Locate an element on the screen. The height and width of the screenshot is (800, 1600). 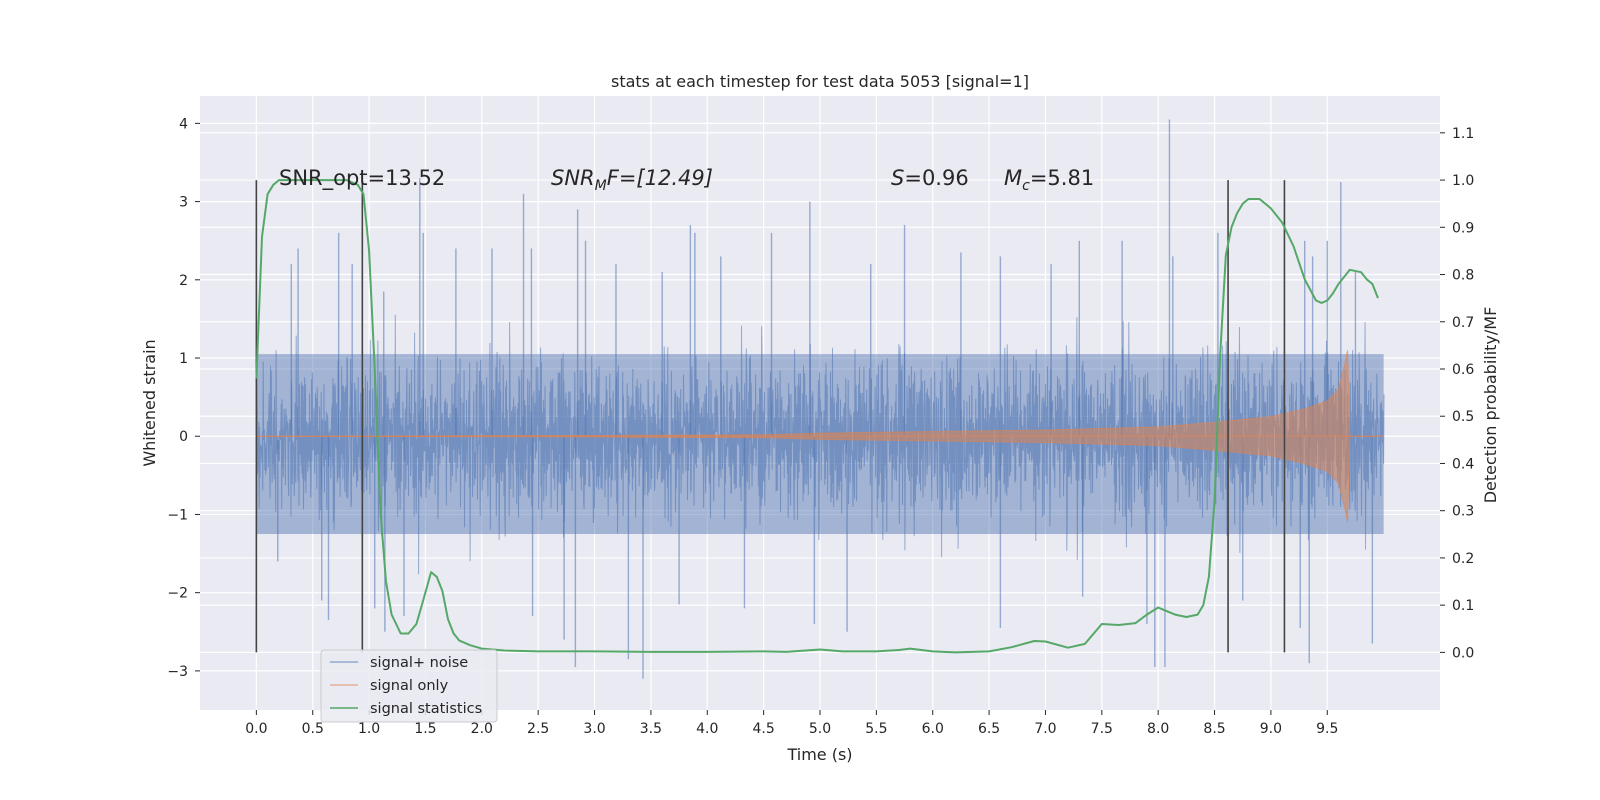
y2-tick-label: 0.0 is located at coordinates (1463, 653).